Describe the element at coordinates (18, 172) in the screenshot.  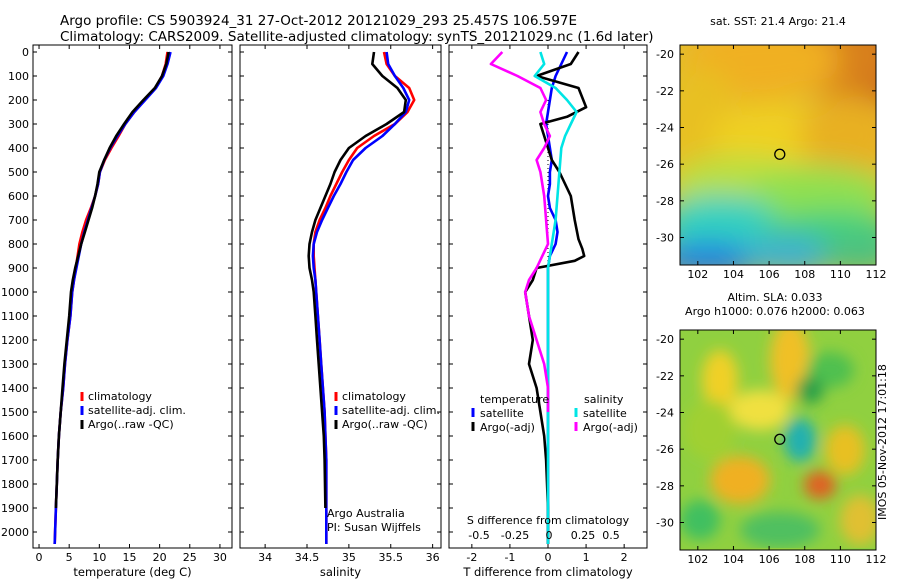
I see `y-tick-label: 500` at that location.